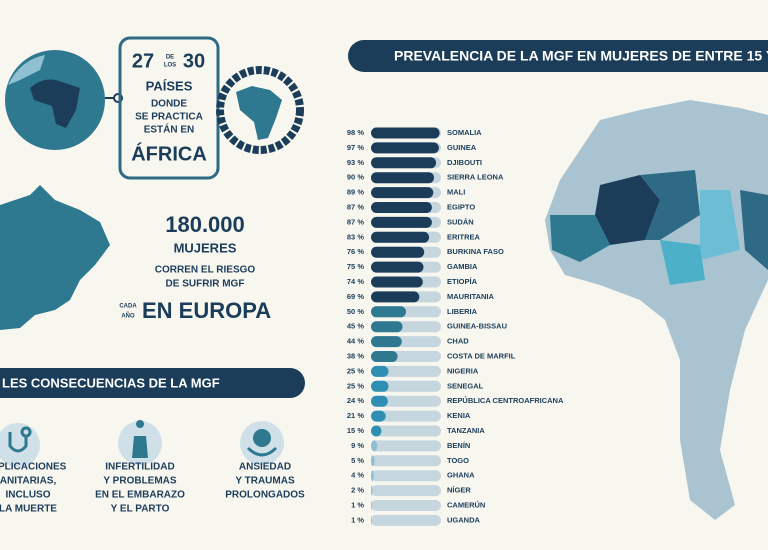 The height and width of the screenshot is (550, 768). Describe the element at coordinates (55, 257) in the screenshot. I see `europe-map` at that location.